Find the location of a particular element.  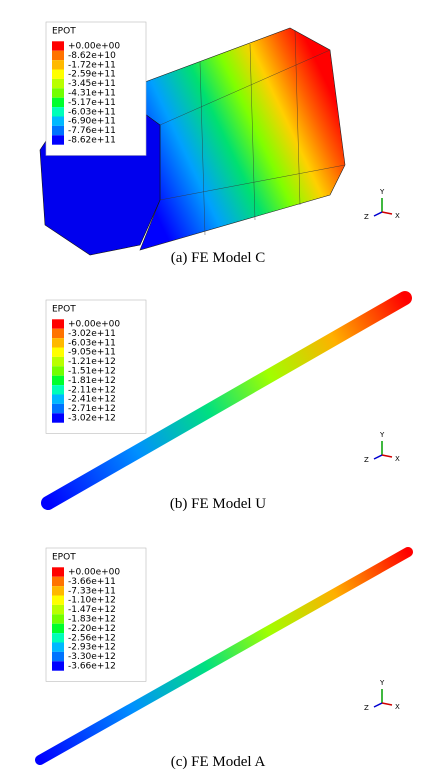

legend-label: -2.93e+12 is located at coordinates (92, 648).